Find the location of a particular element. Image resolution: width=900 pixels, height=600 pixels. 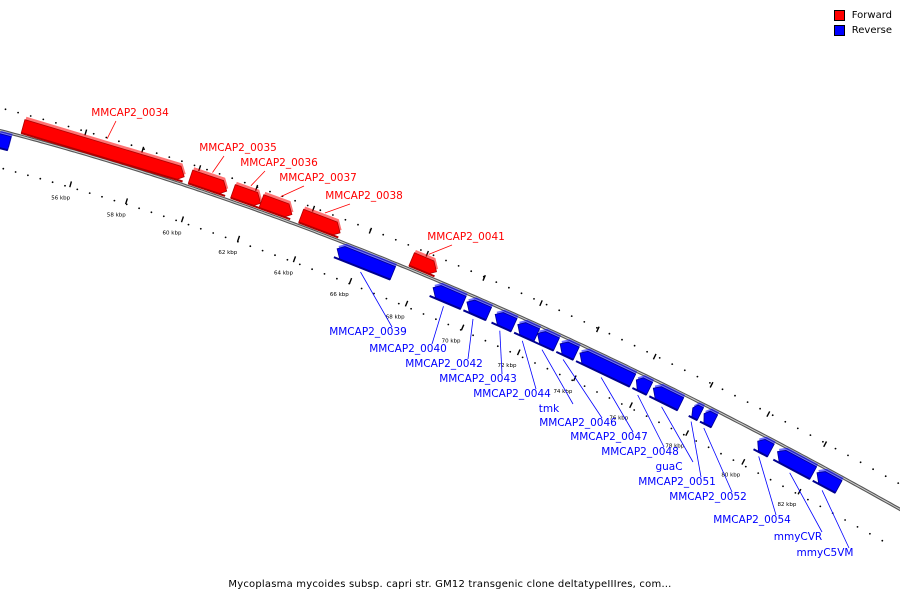

gene-tmk is located at coordinates (547, 340).